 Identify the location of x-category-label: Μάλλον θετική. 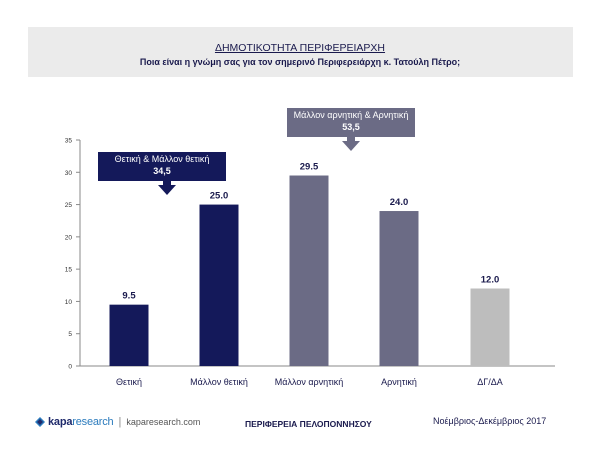
(219, 382).